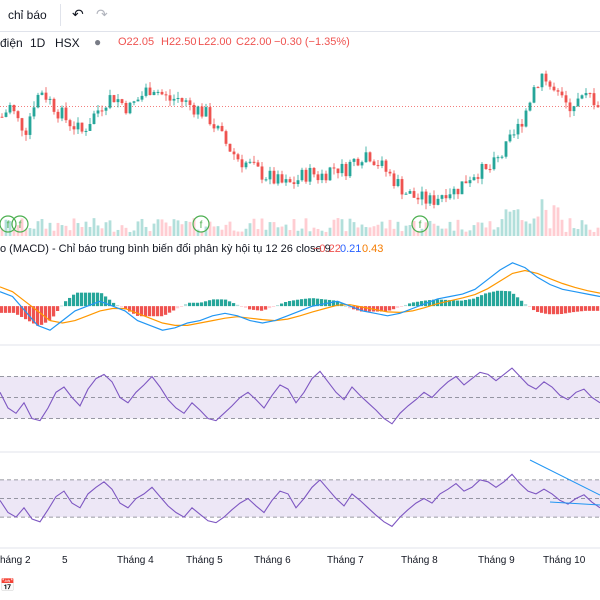 Image resolution: width=600 pixels, height=600 pixels. I want to click on oscillator-2-band, so click(300, 498).